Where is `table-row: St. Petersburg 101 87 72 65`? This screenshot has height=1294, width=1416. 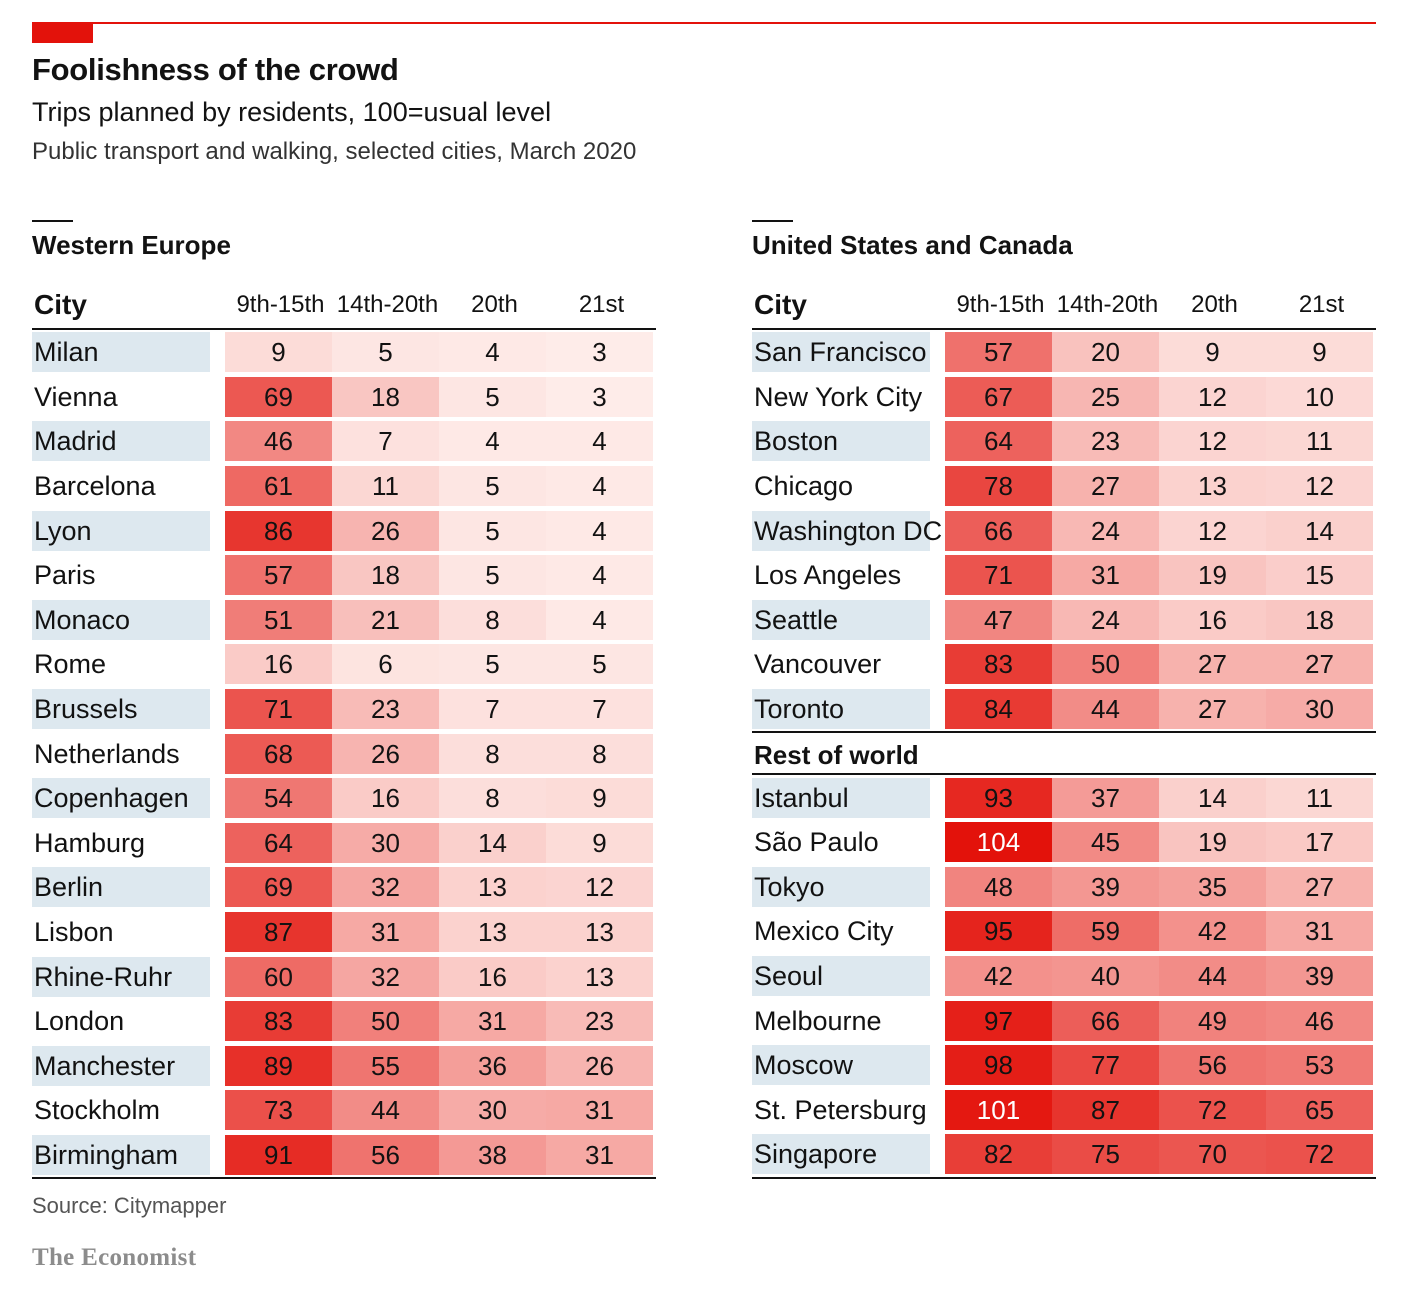
table-row: St. Petersburg 101 87 72 65 is located at coordinates (1064, 1110).